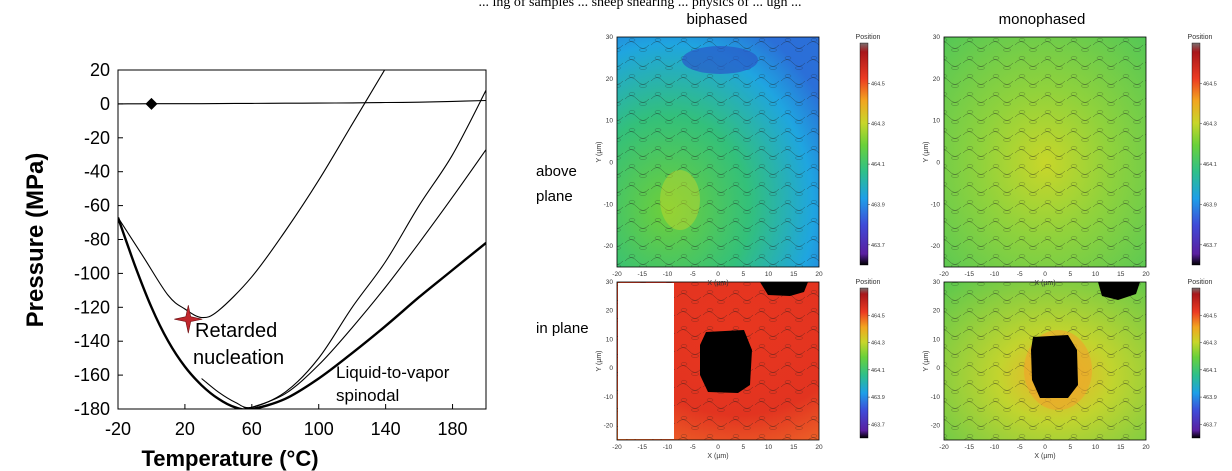  Describe the element at coordinates (393, 372) in the screenshot. I see `annotation-liquid-to-vapor: Liquid-to-vapor` at that location.